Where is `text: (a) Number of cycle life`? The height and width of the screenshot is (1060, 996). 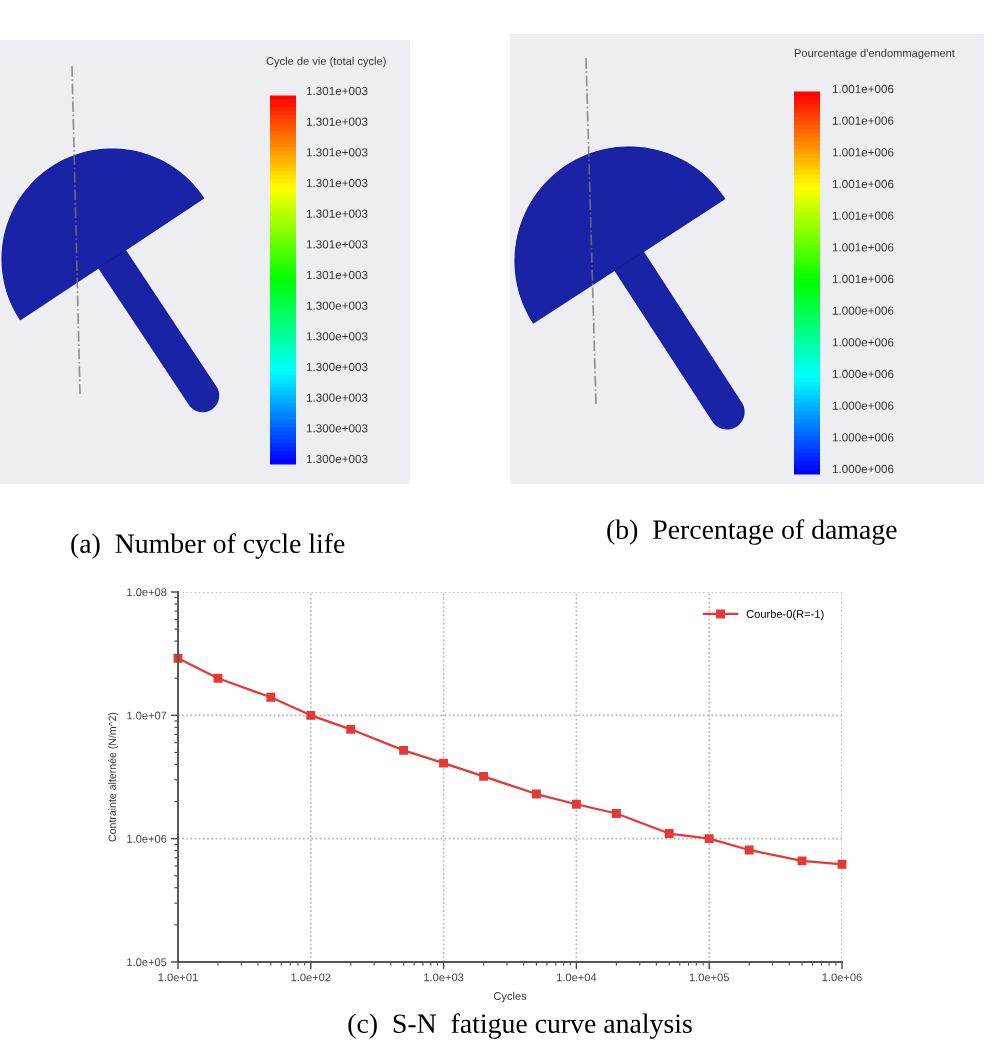
text: (a) Number of cycle life is located at coordinates (208, 546).